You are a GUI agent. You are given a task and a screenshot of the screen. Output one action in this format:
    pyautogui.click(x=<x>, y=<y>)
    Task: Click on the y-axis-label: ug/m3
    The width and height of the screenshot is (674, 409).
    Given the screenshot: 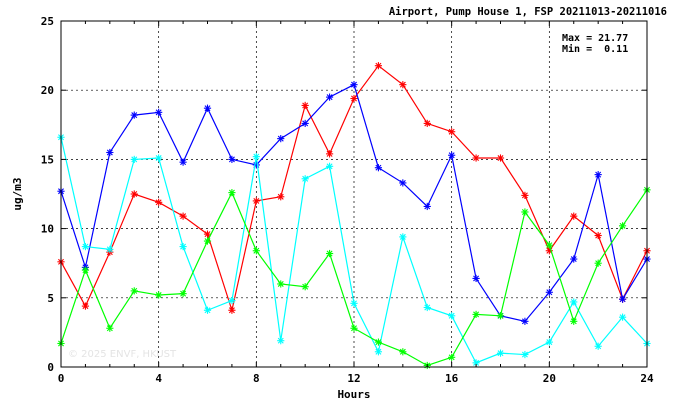 What is the action you would take?
    pyautogui.click(x=17, y=193)
    